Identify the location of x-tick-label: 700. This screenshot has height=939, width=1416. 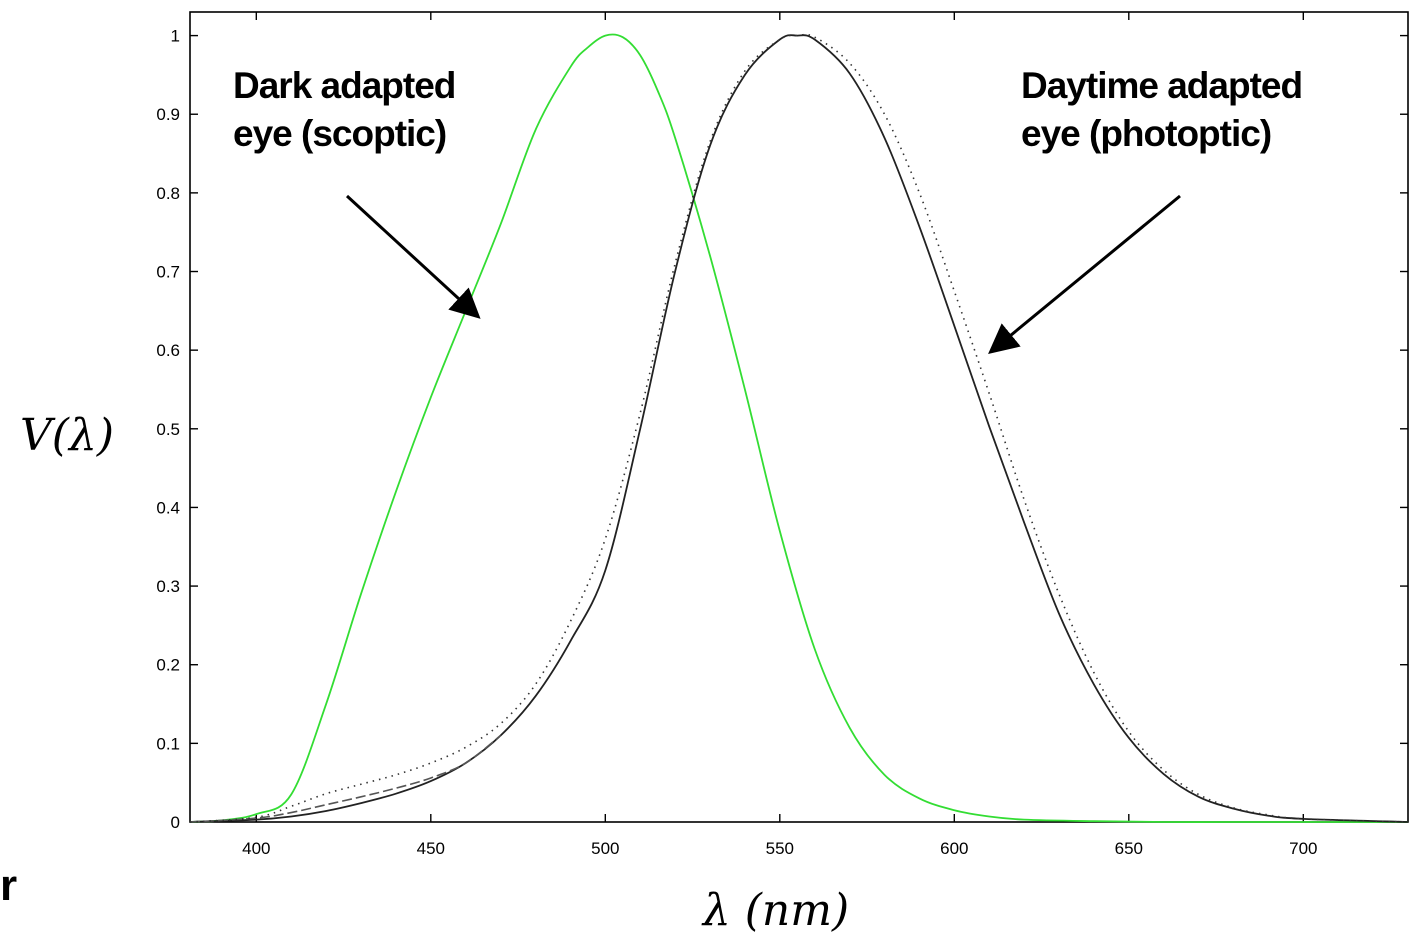
(1303, 848).